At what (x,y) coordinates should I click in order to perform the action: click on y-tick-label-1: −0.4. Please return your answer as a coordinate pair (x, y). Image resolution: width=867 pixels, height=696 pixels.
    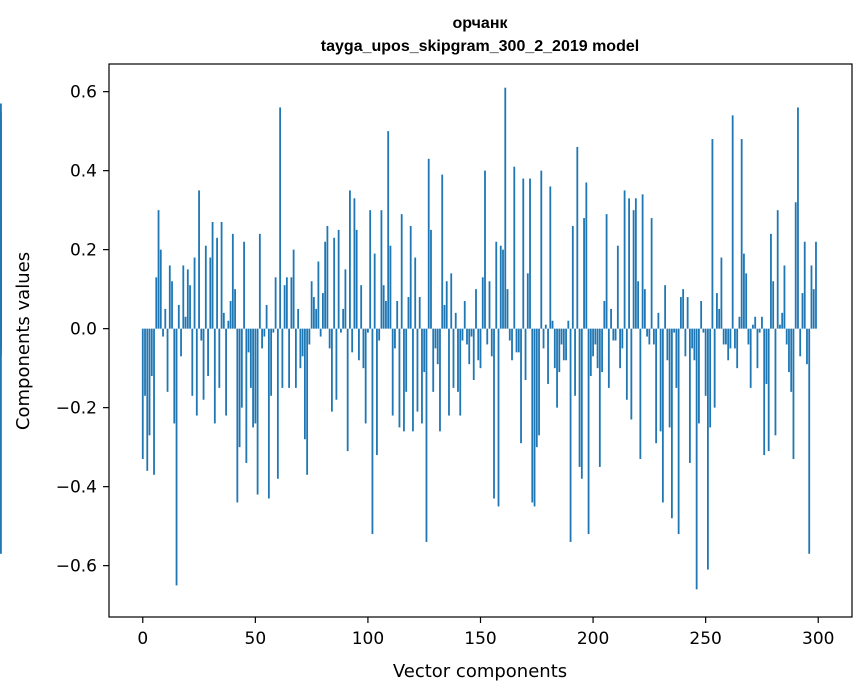
    Looking at the image, I should click on (76, 488).